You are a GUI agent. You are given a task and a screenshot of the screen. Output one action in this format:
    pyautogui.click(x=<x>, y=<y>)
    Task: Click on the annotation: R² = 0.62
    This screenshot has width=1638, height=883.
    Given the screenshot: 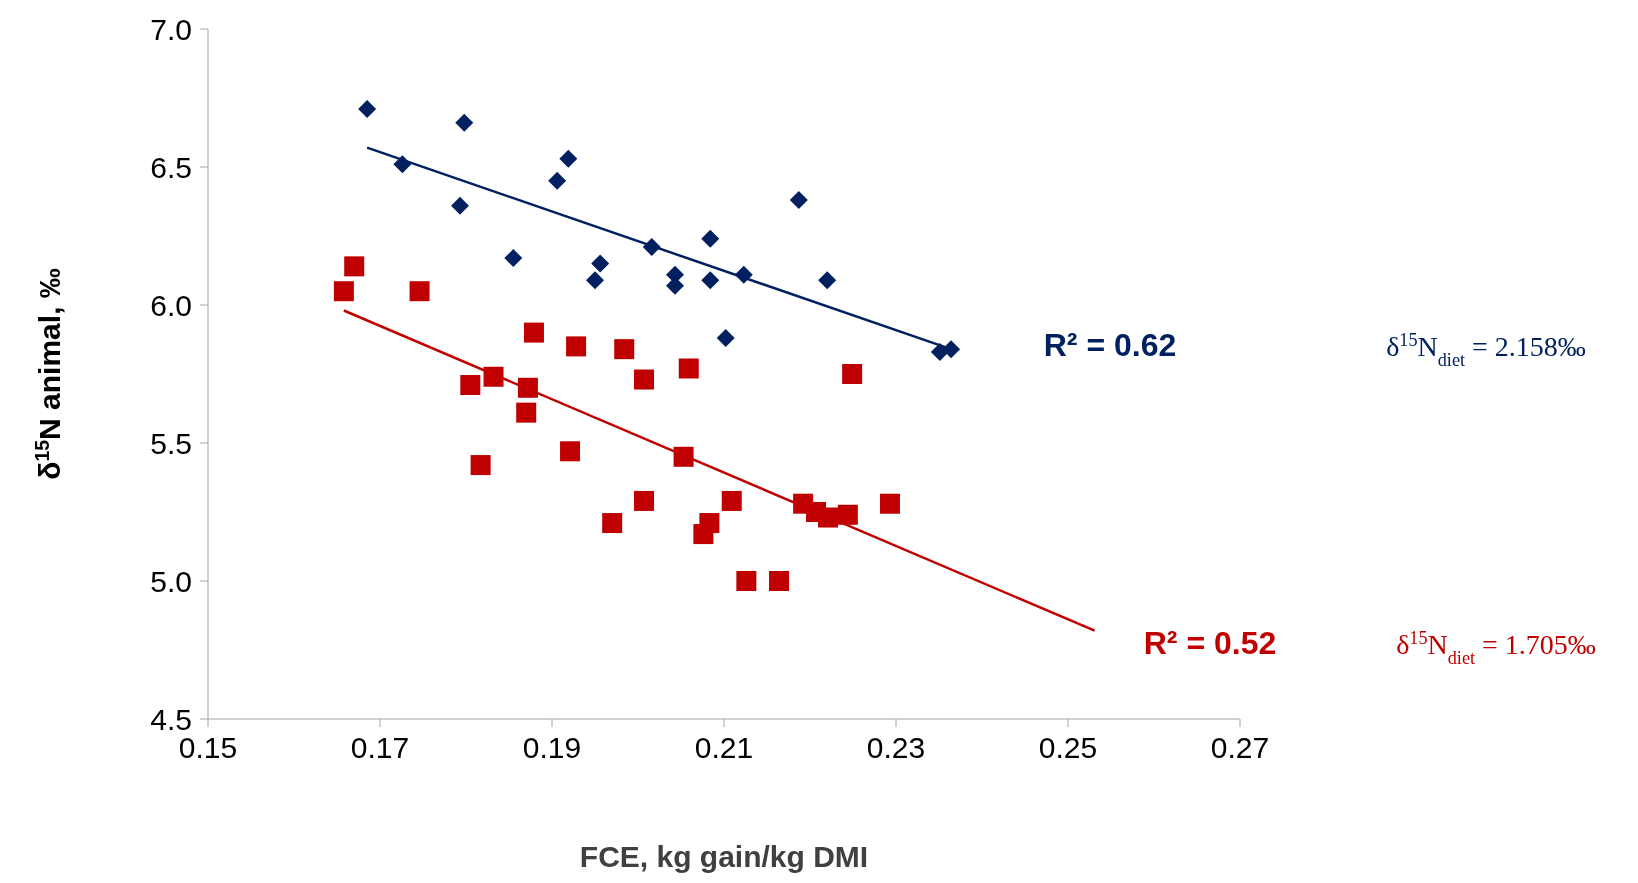 What is the action you would take?
    pyautogui.click(x=1110, y=345)
    